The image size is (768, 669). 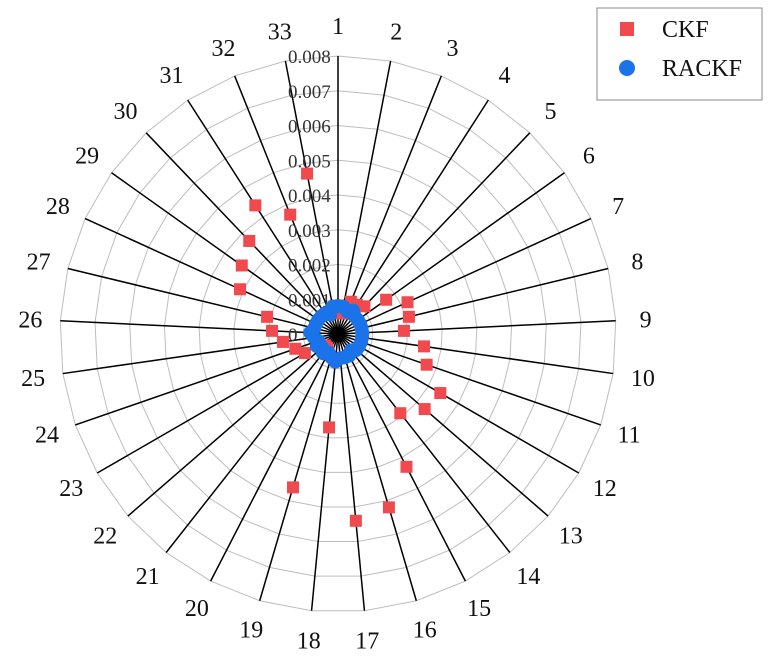 I want to click on category-label-25: 25, so click(x=33, y=379).